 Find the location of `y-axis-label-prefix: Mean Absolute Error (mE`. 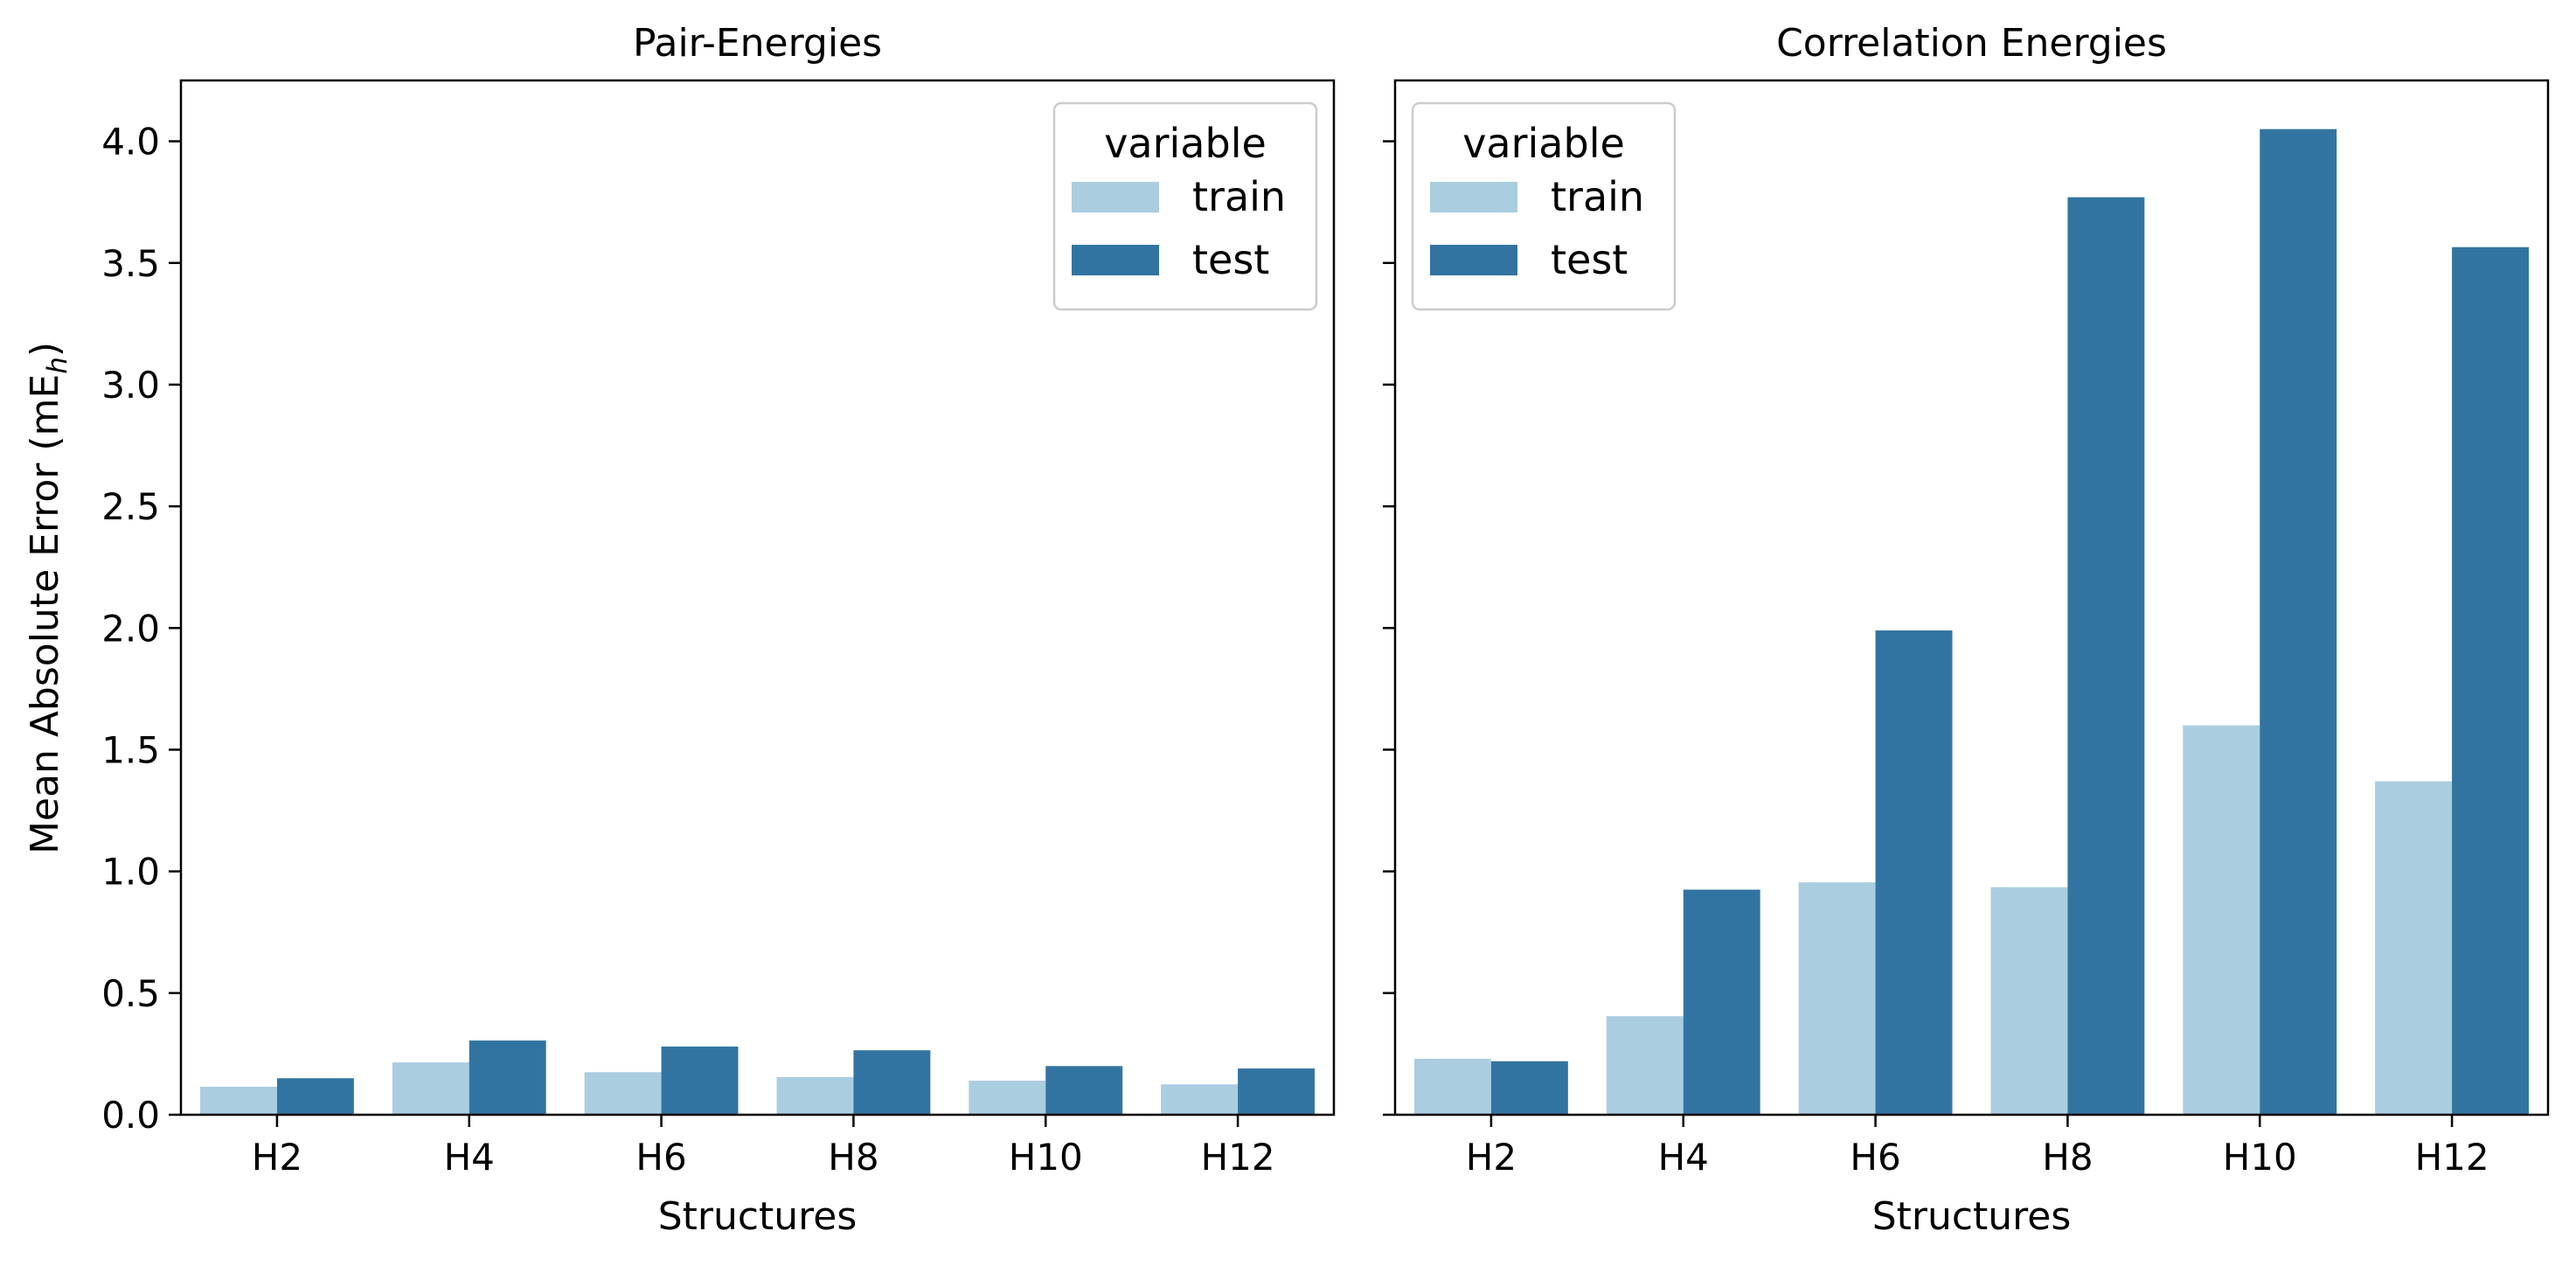

y-axis-label-prefix: Mean Absolute Error (mE is located at coordinates (45, 614).